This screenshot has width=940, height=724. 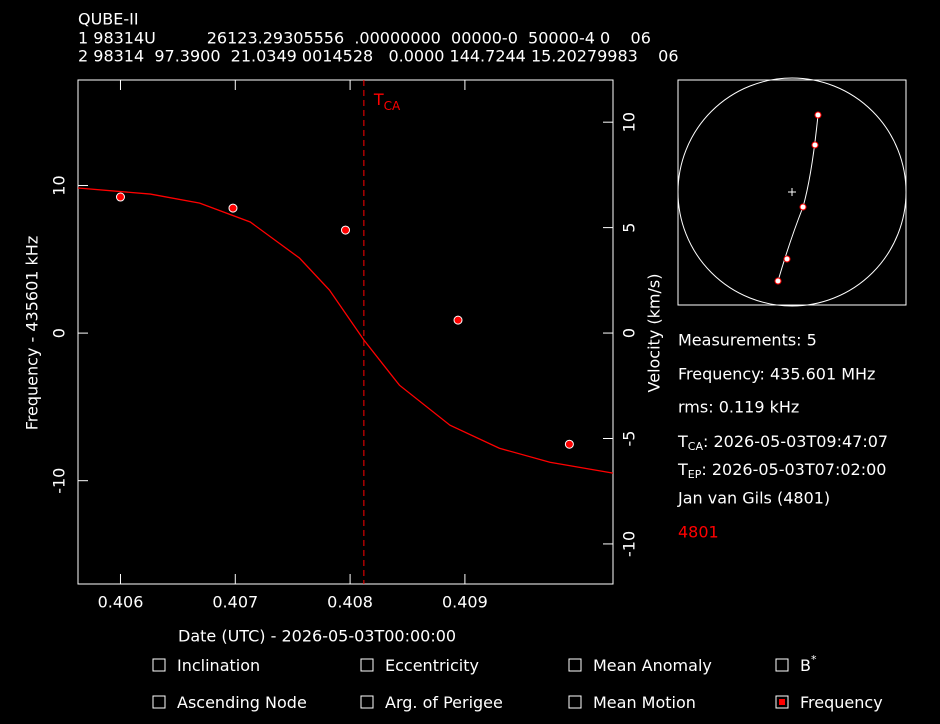 I want to click on tep-label: T, so click(x=682, y=469).